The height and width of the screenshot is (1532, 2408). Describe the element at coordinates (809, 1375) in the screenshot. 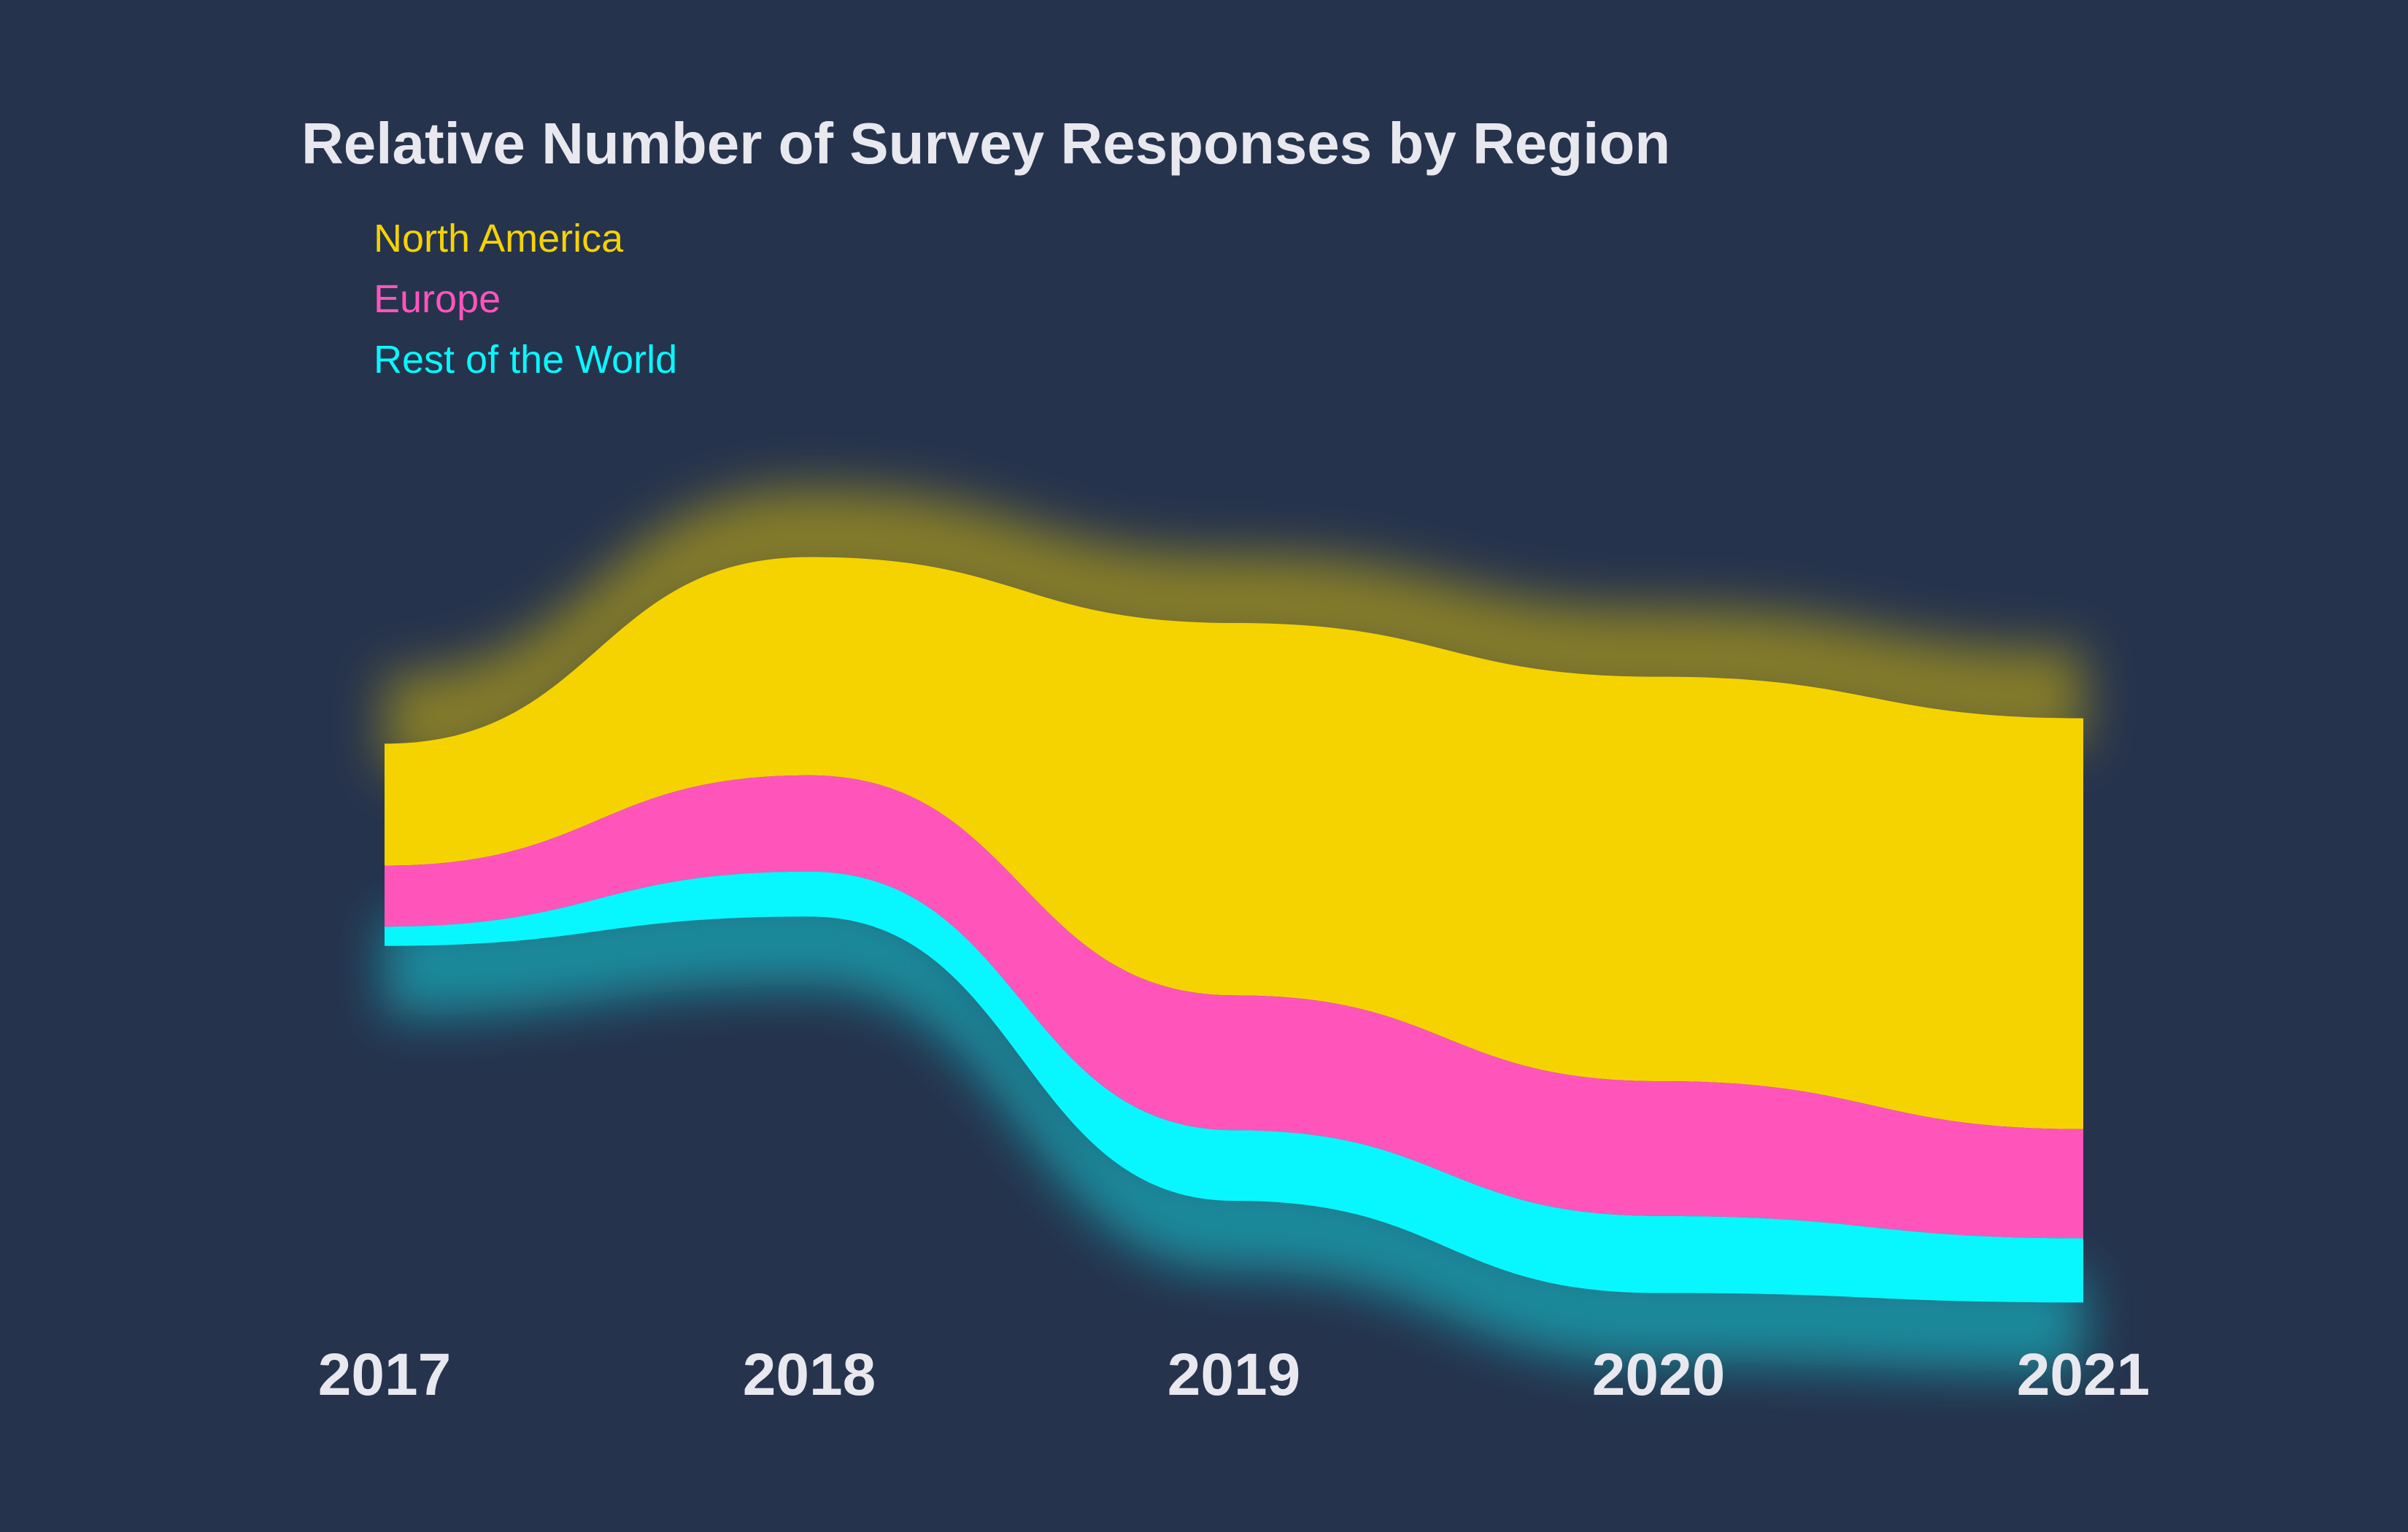

I see `x-tick-label: 2018` at that location.